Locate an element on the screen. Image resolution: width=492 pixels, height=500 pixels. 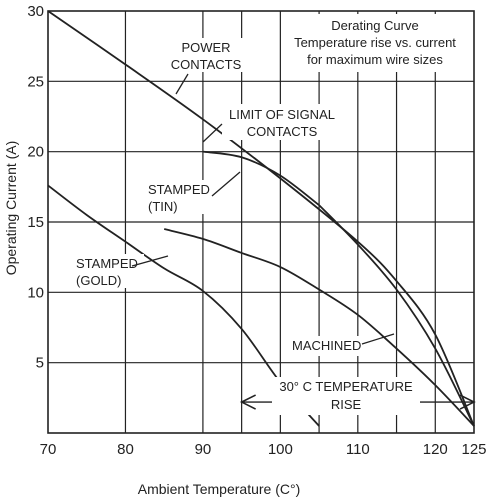
annotation-rise-line-2: RISE is located at coordinates (346, 404).